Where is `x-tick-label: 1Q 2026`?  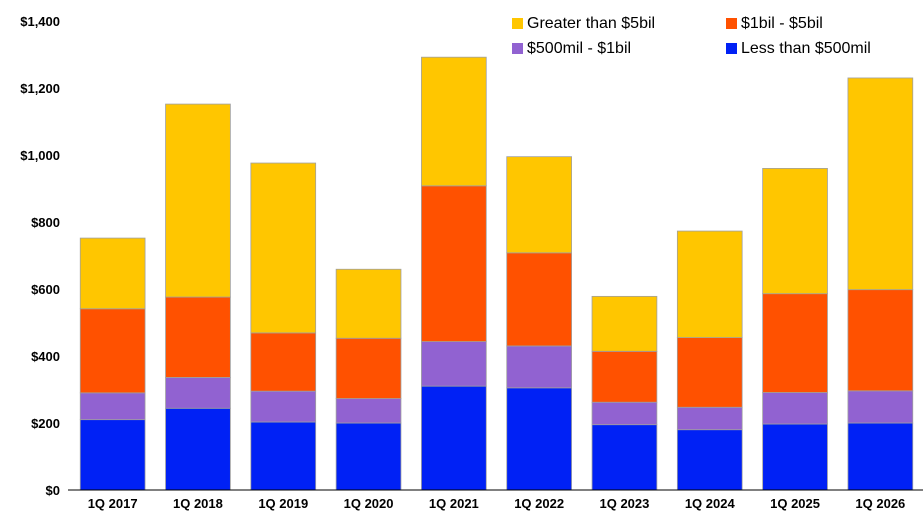
x-tick-label: 1Q 2026 is located at coordinates (880, 503).